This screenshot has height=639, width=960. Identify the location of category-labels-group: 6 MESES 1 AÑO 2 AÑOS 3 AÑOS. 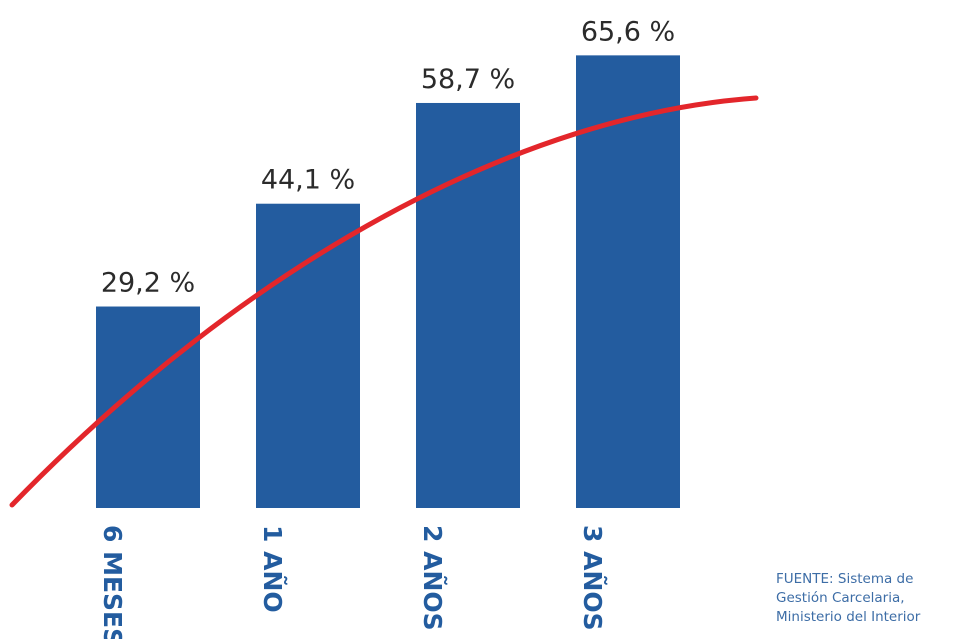
(352, 582).